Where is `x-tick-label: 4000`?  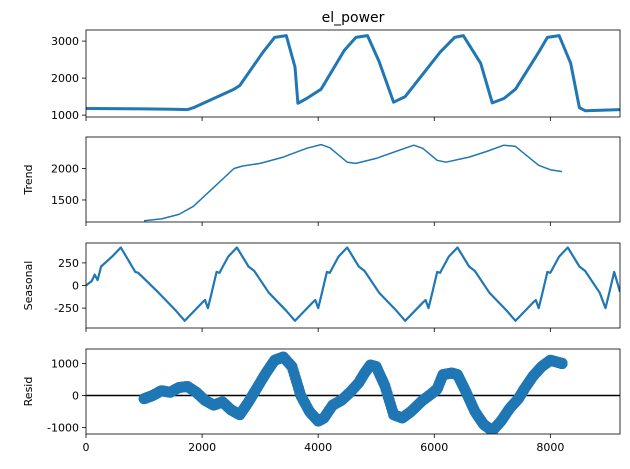
x-tick-label: 4000 is located at coordinates (318, 447).